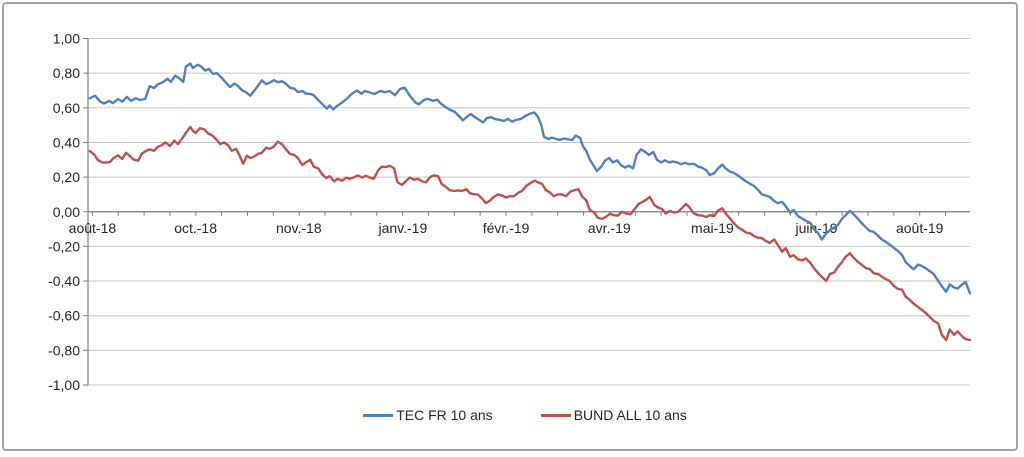 The height and width of the screenshot is (457, 1024). I want to click on x-tick-label: oct.-18, so click(195, 228).